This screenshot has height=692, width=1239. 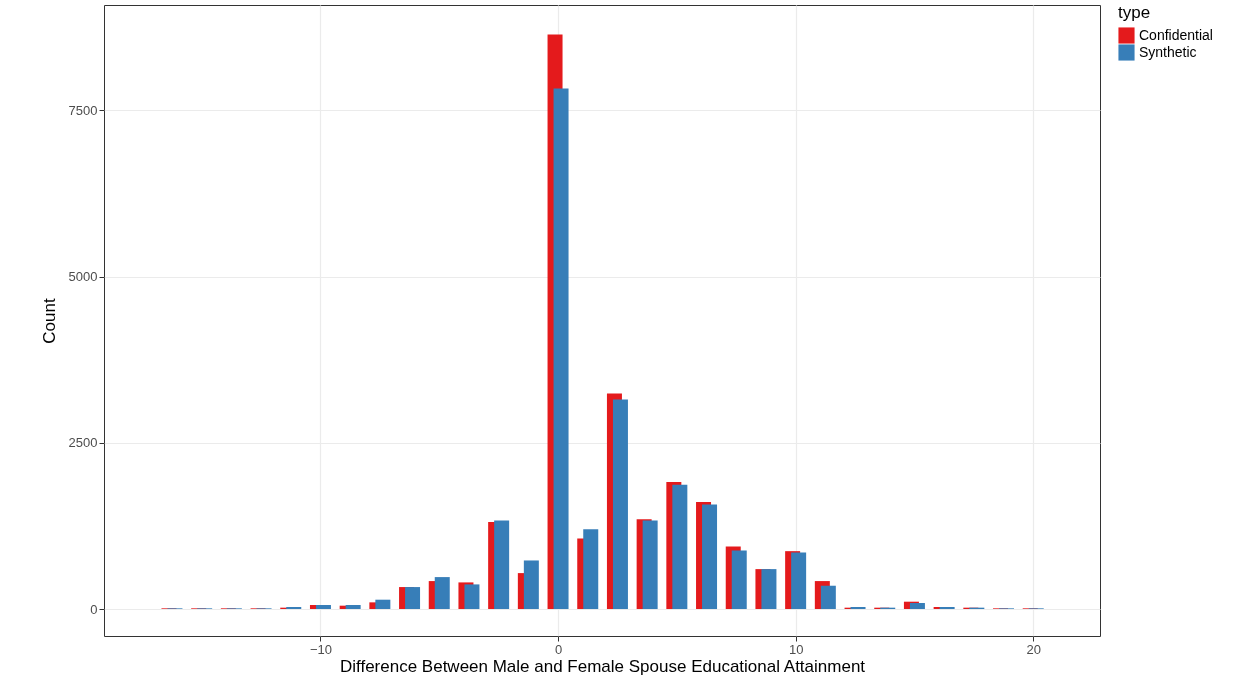 What do you see at coordinates (558, 649) in the screenshot?
I see `x-tick-label: 0` at bounding box center [558, 649].